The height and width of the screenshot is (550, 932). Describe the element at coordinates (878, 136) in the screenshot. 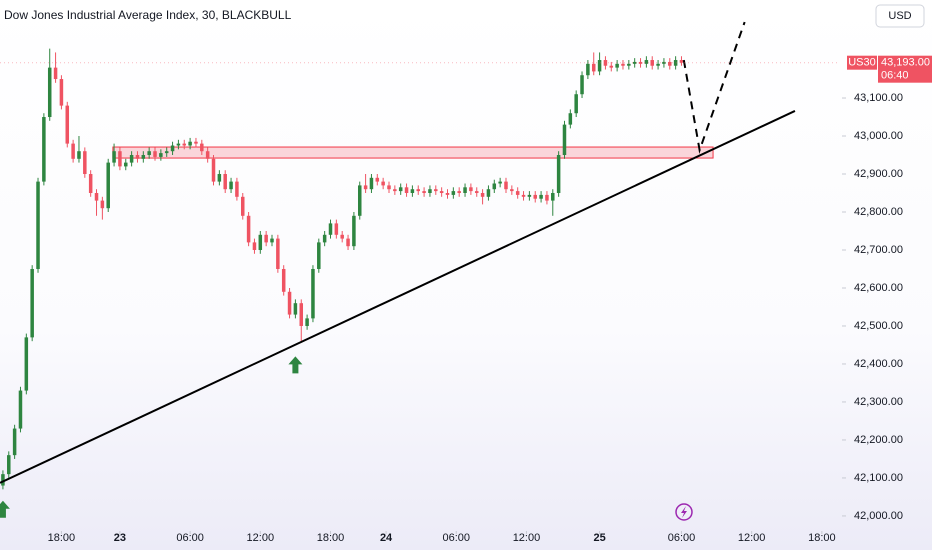

I see `y-tick-label: 43,000.00` at that location.